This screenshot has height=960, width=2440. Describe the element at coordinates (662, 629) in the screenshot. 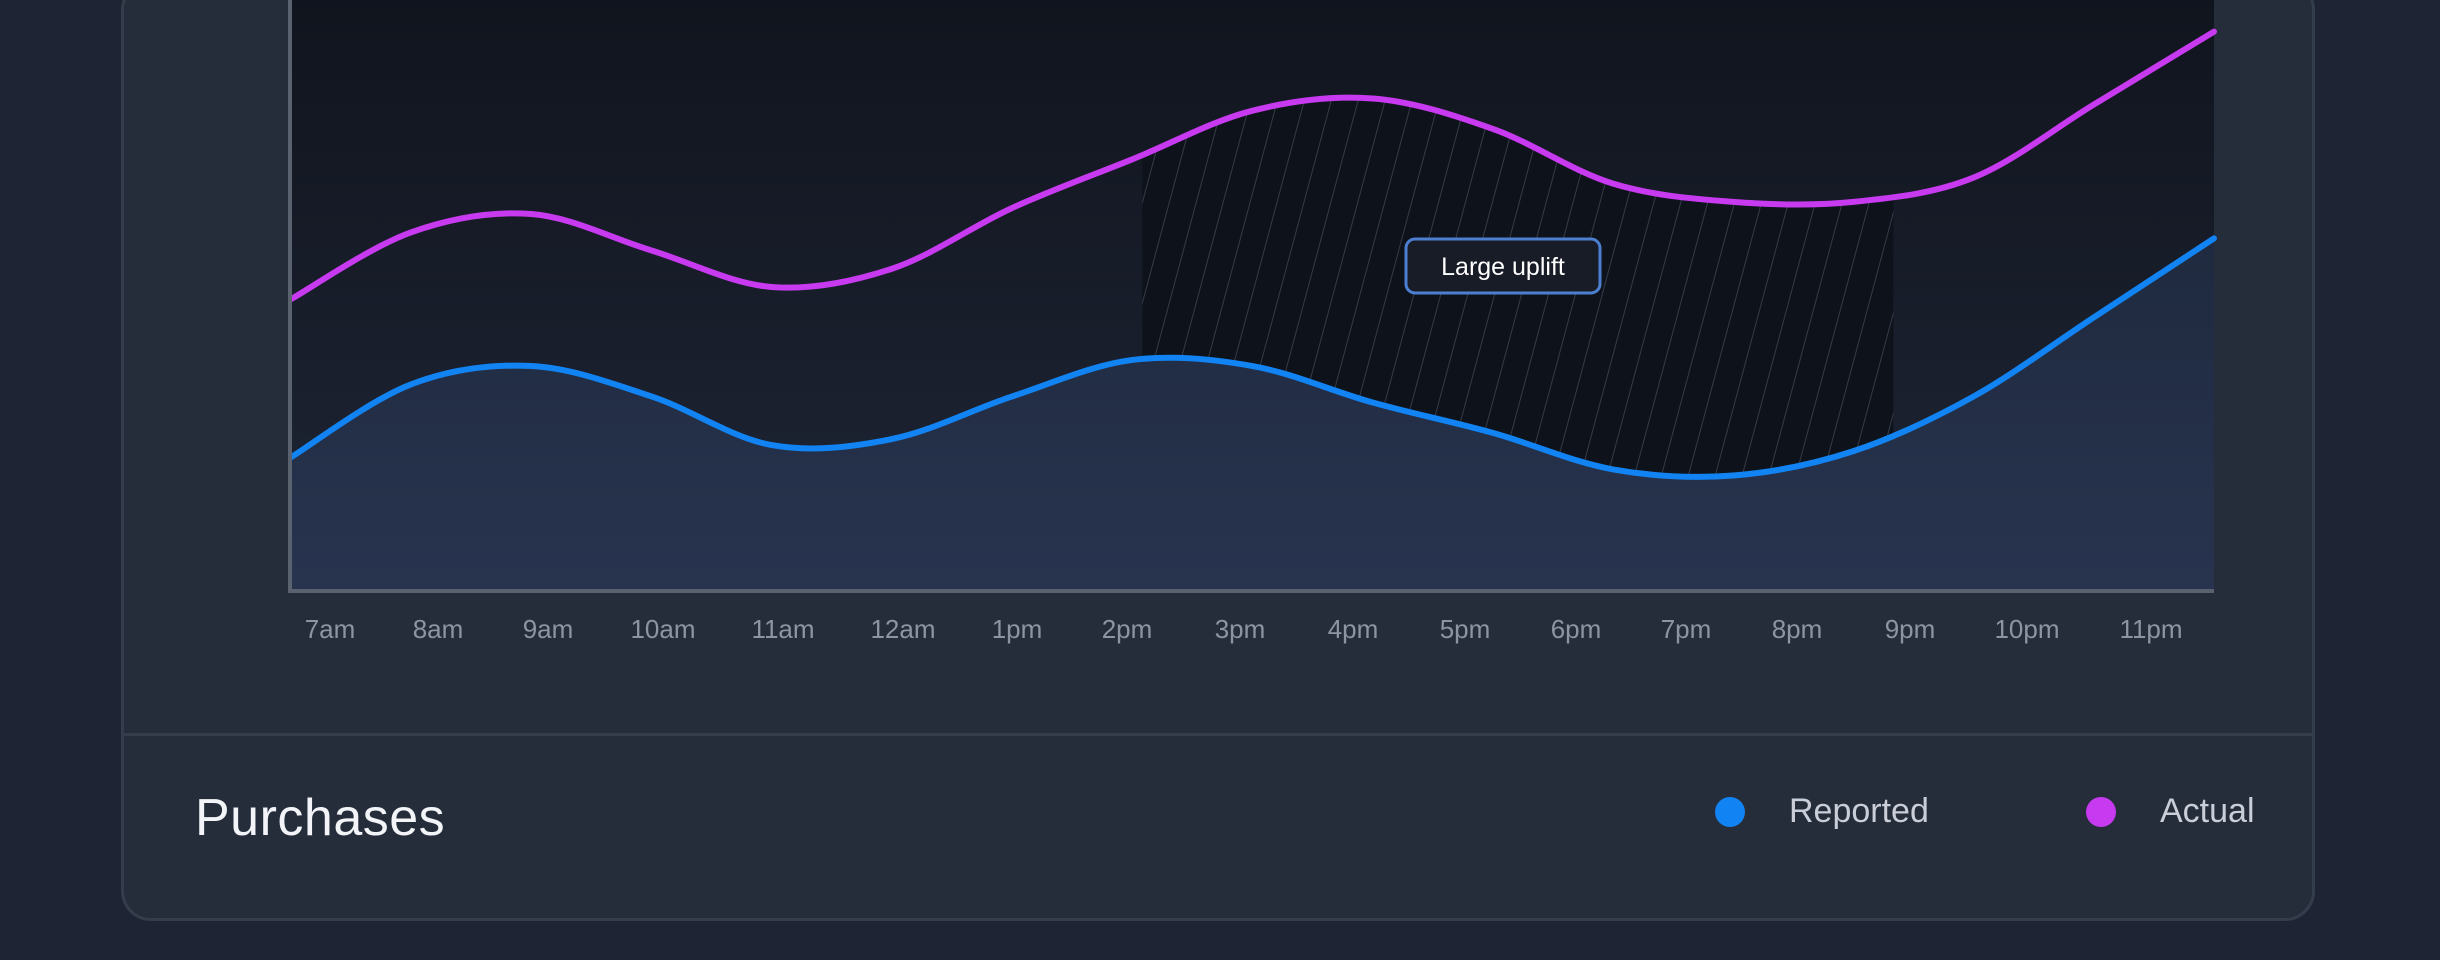

I see `x-tick-label: 10am` at that location.